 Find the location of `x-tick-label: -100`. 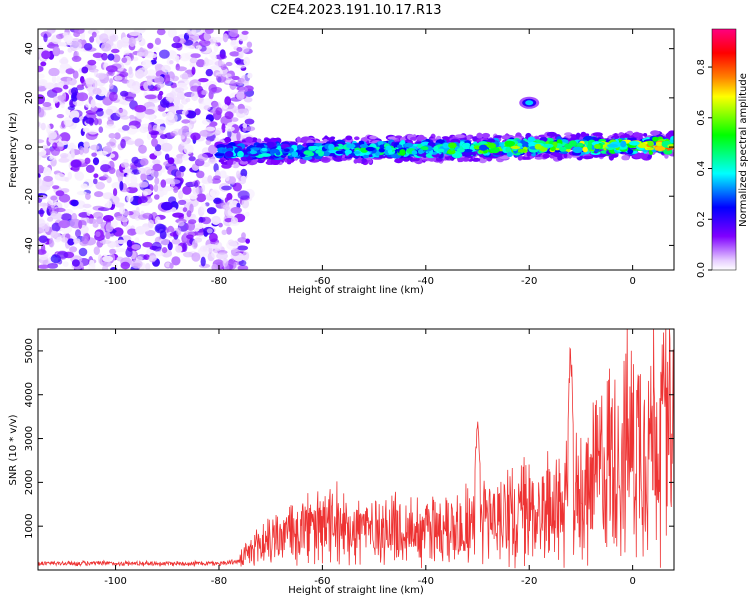

x-tick-label: -100 is located at coordinates (115, 581).